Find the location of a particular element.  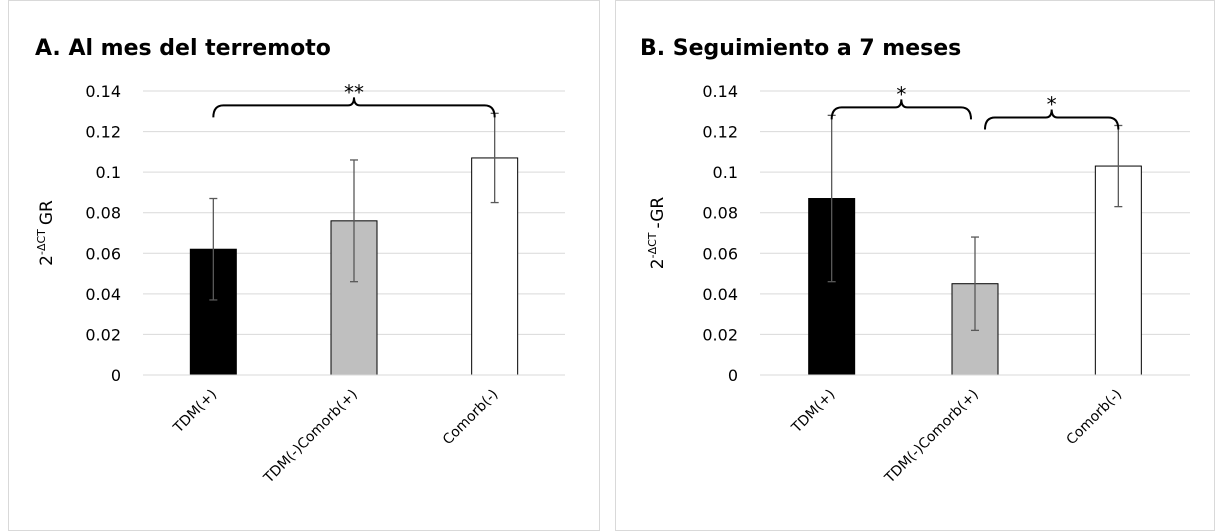

chart-title: B. Seguimiento a 7 meses is located at coordinates (800, 48).